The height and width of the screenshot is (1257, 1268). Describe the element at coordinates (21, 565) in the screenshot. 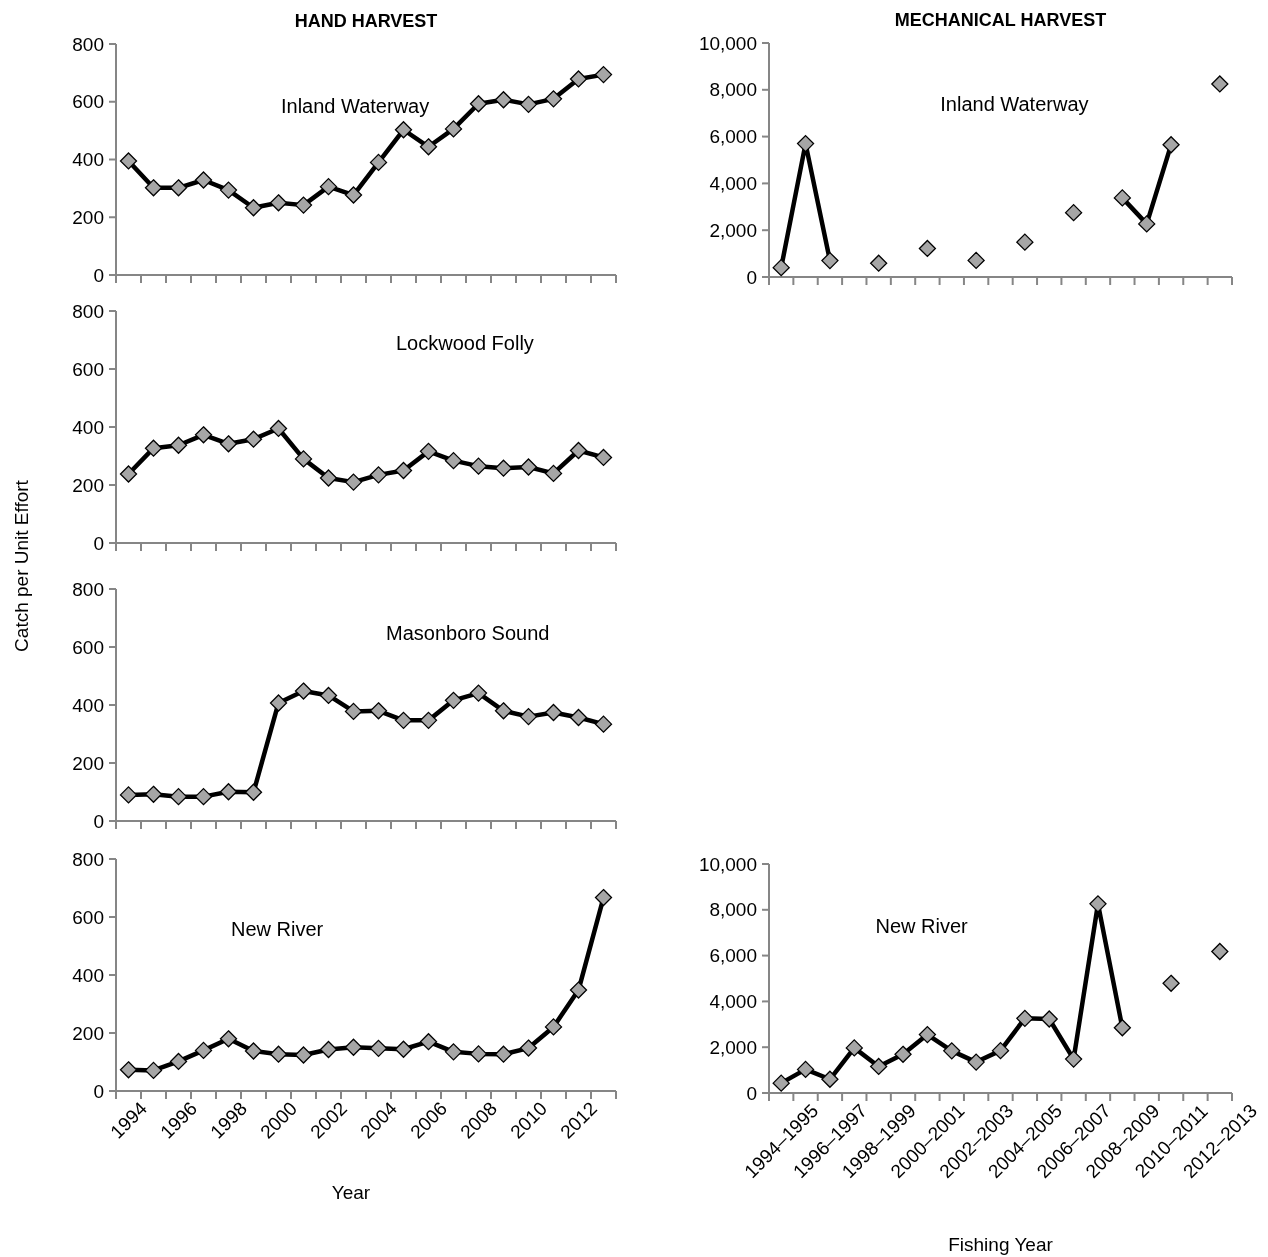

I see `y-axis-title: Catch per Unit Effort` at that location.